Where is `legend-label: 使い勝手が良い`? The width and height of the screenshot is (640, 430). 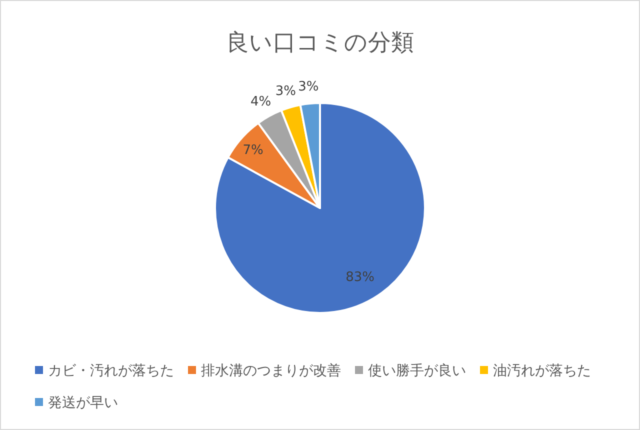
legend-label: 使い勝手が良い is located at coordinates (417, 371).